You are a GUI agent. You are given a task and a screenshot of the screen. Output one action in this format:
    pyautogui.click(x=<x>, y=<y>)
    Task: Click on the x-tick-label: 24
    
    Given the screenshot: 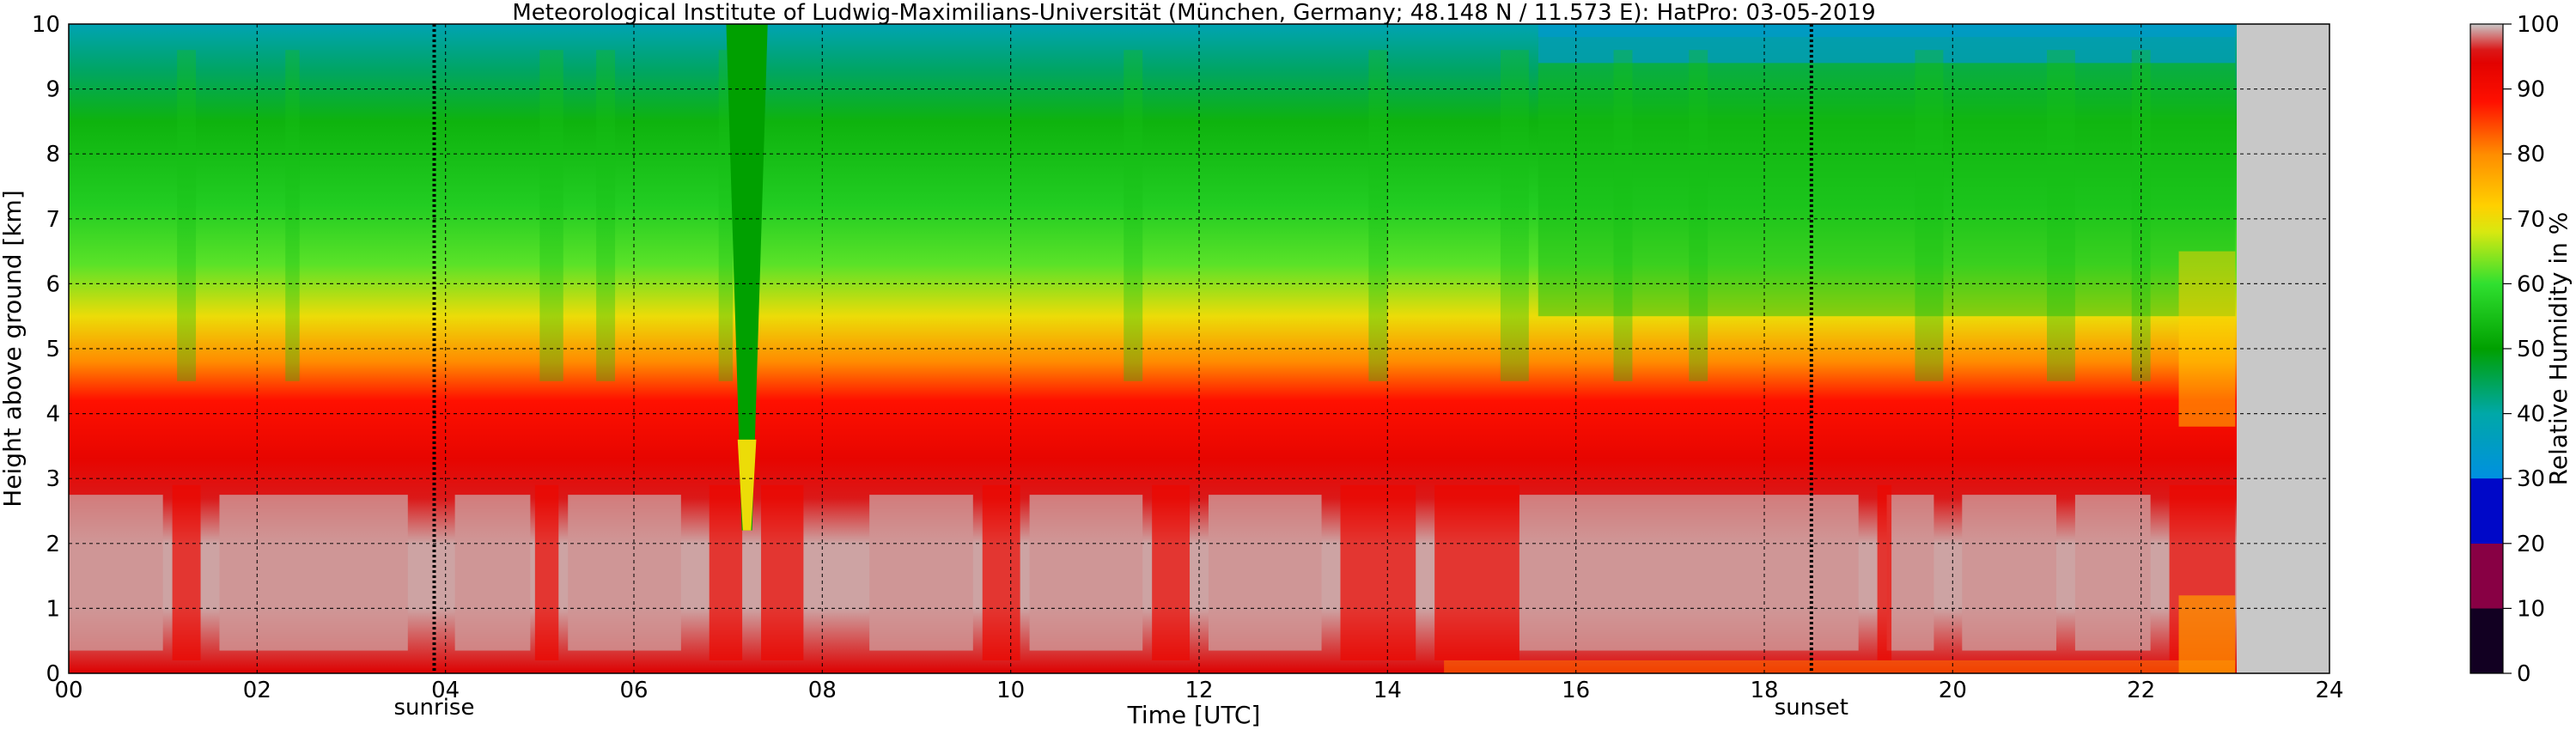 What is the action you would take?
    pyautogui.click(x=2329, y=690)
    